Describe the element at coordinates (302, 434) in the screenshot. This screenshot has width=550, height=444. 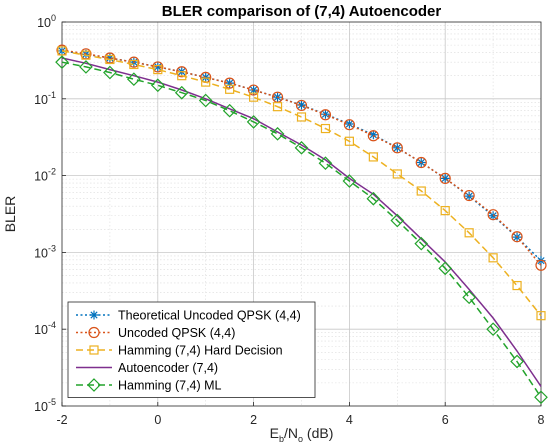
I see `x-axis-label: Eb/No (dB)` at that location.